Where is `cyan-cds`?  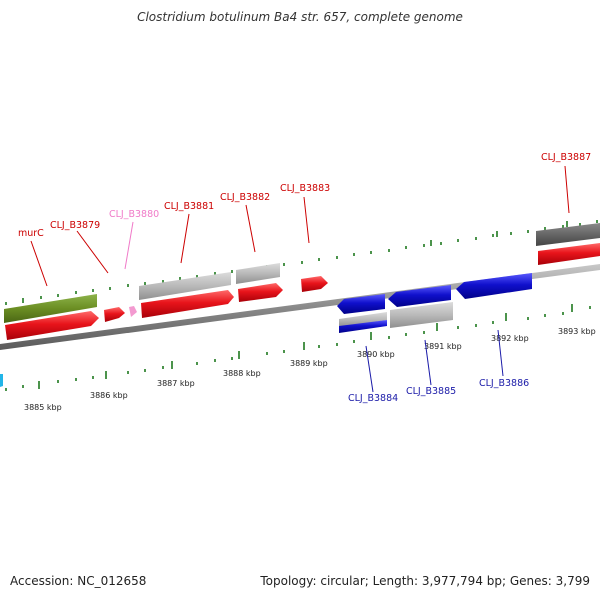
cyan-cds is located at coordinates (1, 380).